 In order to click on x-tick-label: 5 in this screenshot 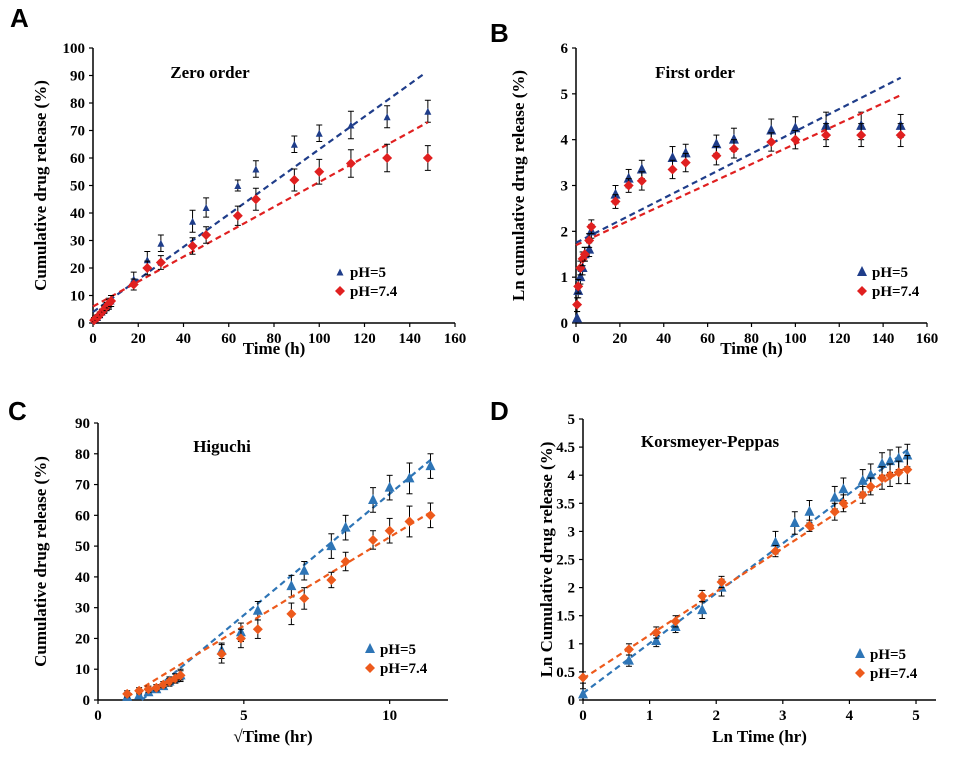, I will do `click(244, 716)`.